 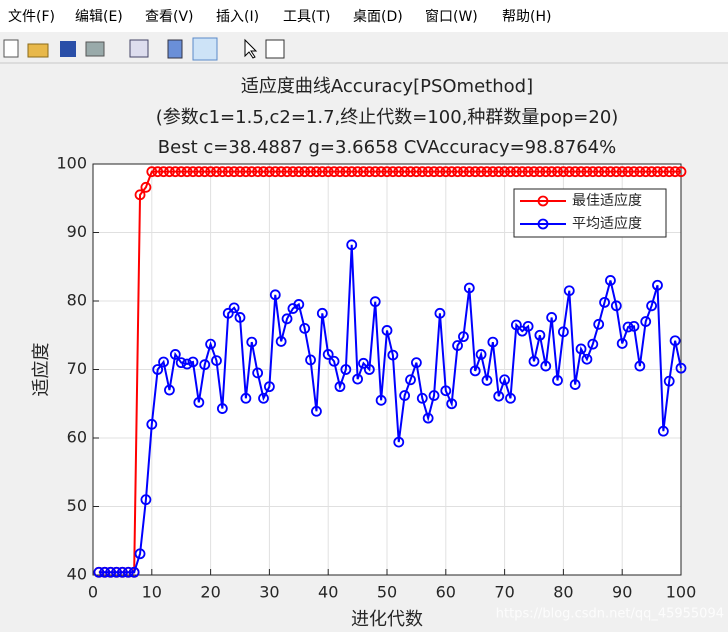 What do you see at coordinates (205, 49) in the screenshot?
I see `legend-icon` at bounding box center [205, 49].